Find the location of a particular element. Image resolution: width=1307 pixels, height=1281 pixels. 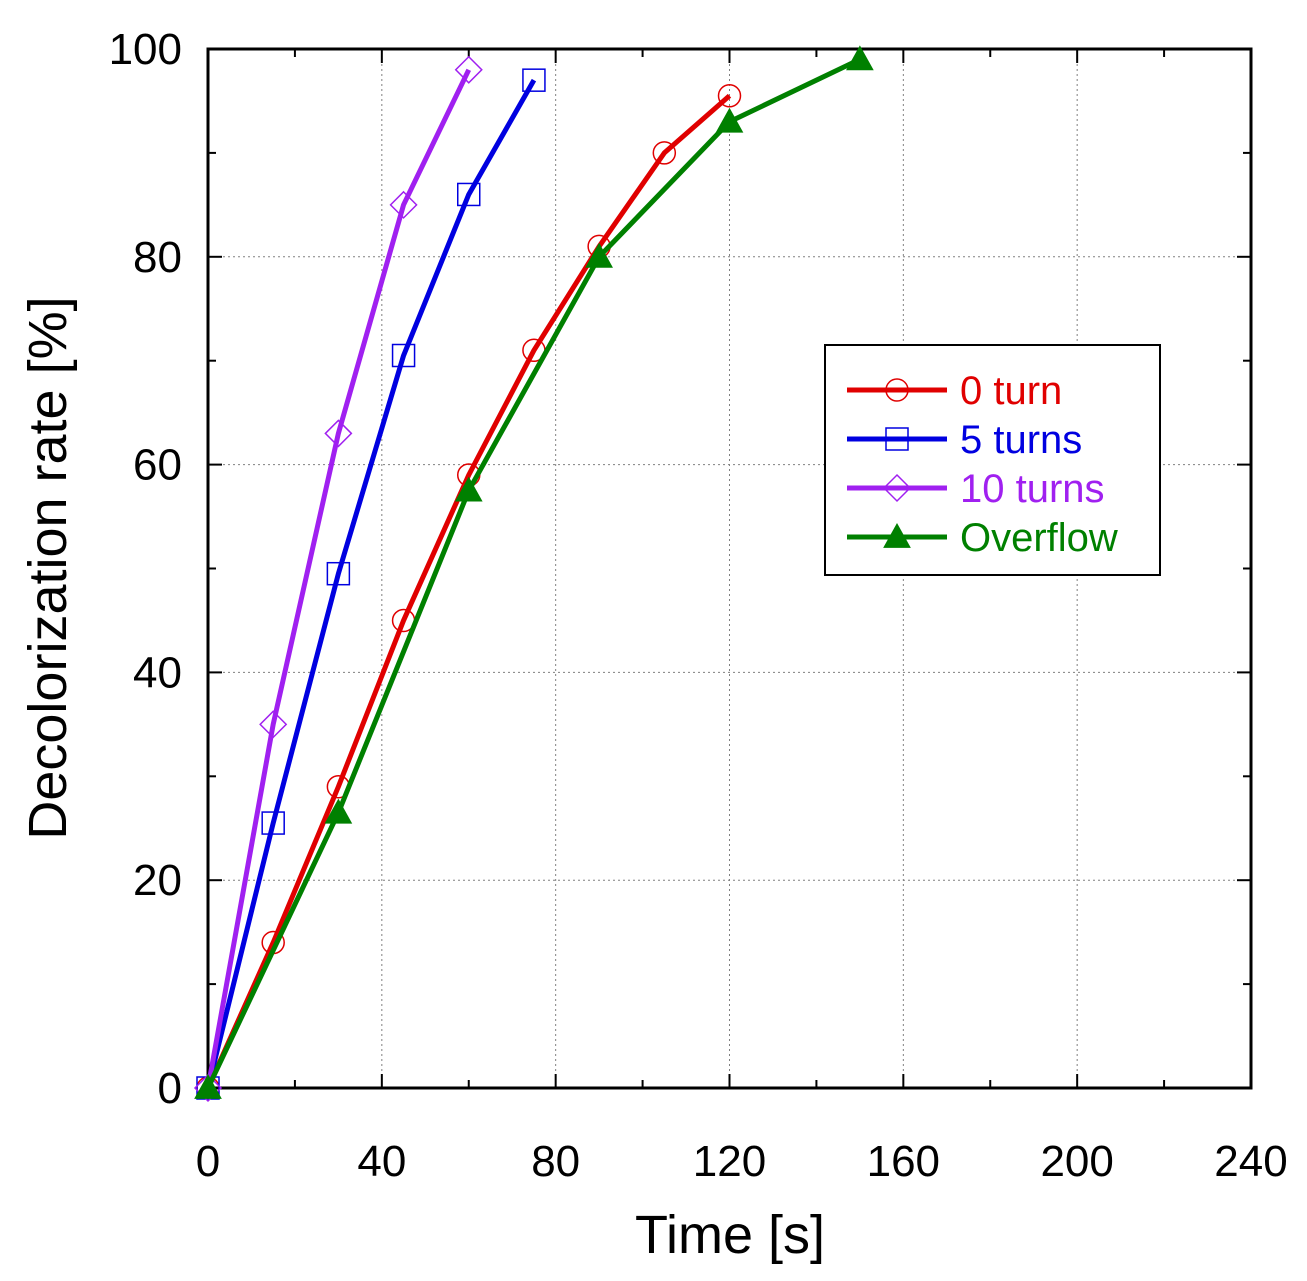

x-tick-label: 160 is located at coordinates (903, 1161).